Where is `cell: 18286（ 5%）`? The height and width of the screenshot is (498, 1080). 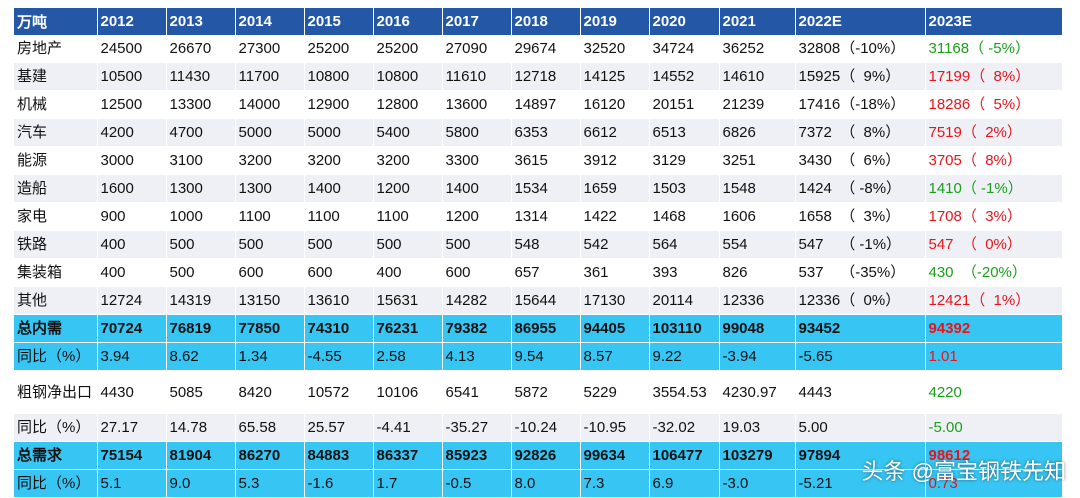
cell: 18286（ 5%） is located at coordinates (994, 104).